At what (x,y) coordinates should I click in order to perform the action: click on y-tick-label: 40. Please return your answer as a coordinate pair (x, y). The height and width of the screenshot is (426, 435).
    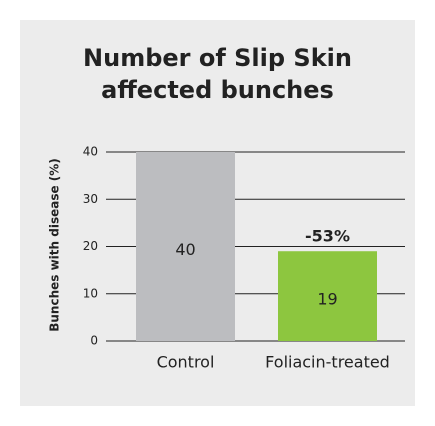
    Looking at the image, I should click on (90, 152).